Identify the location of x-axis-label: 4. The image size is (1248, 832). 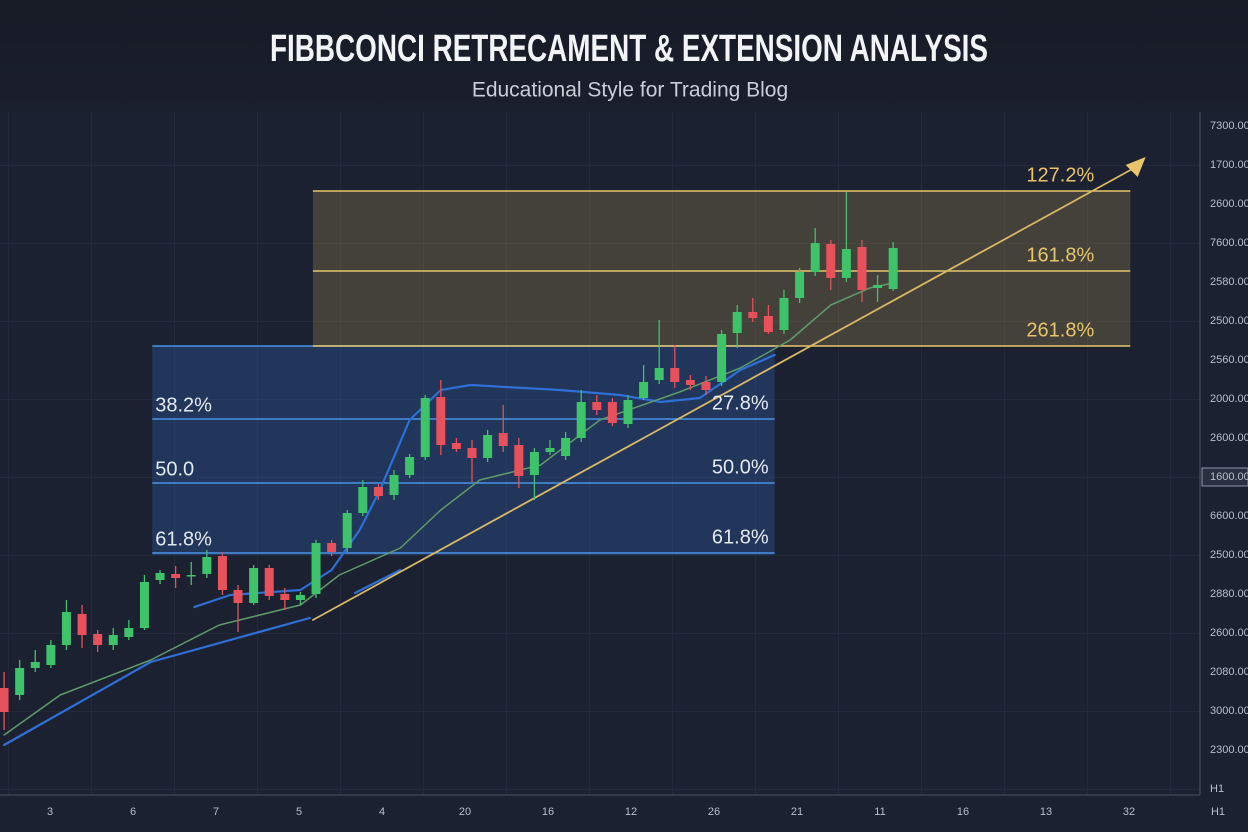
(382, 812).